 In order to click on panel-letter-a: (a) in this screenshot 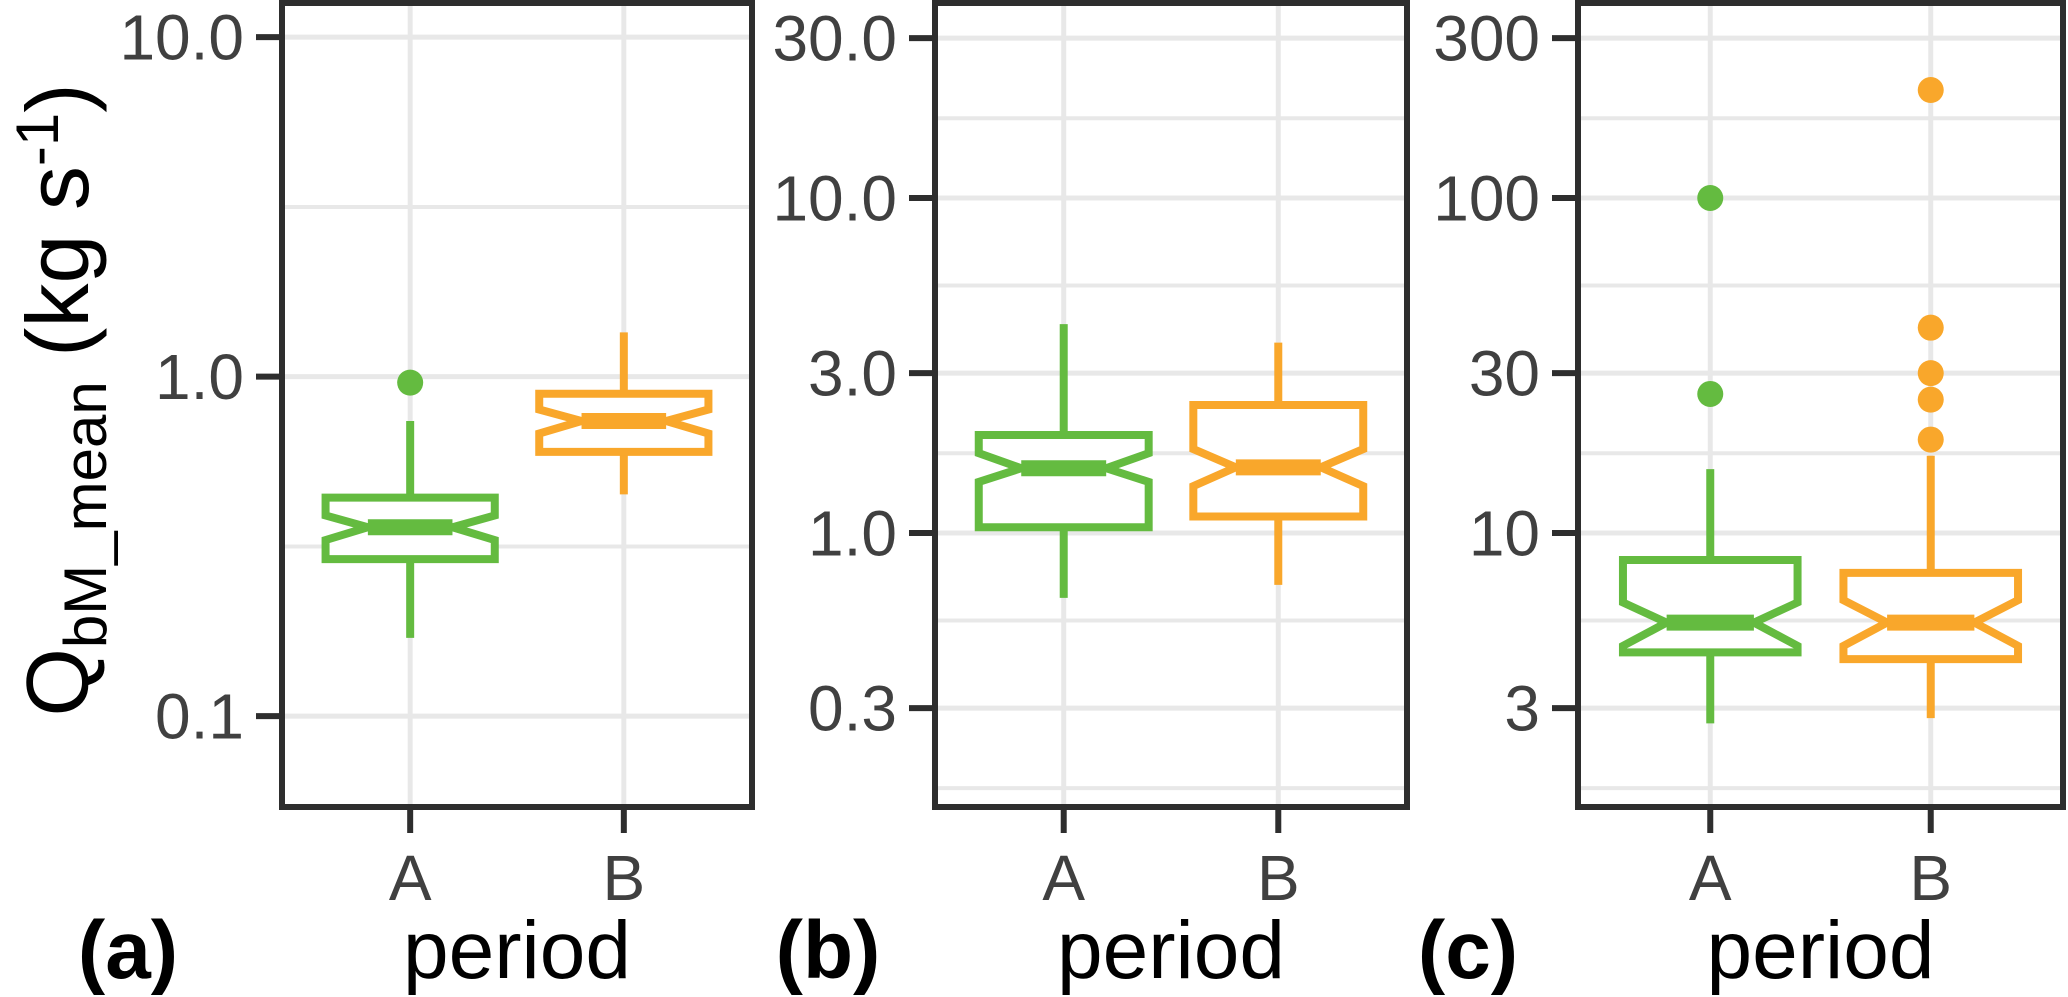, I will do `click(128, 950)`.